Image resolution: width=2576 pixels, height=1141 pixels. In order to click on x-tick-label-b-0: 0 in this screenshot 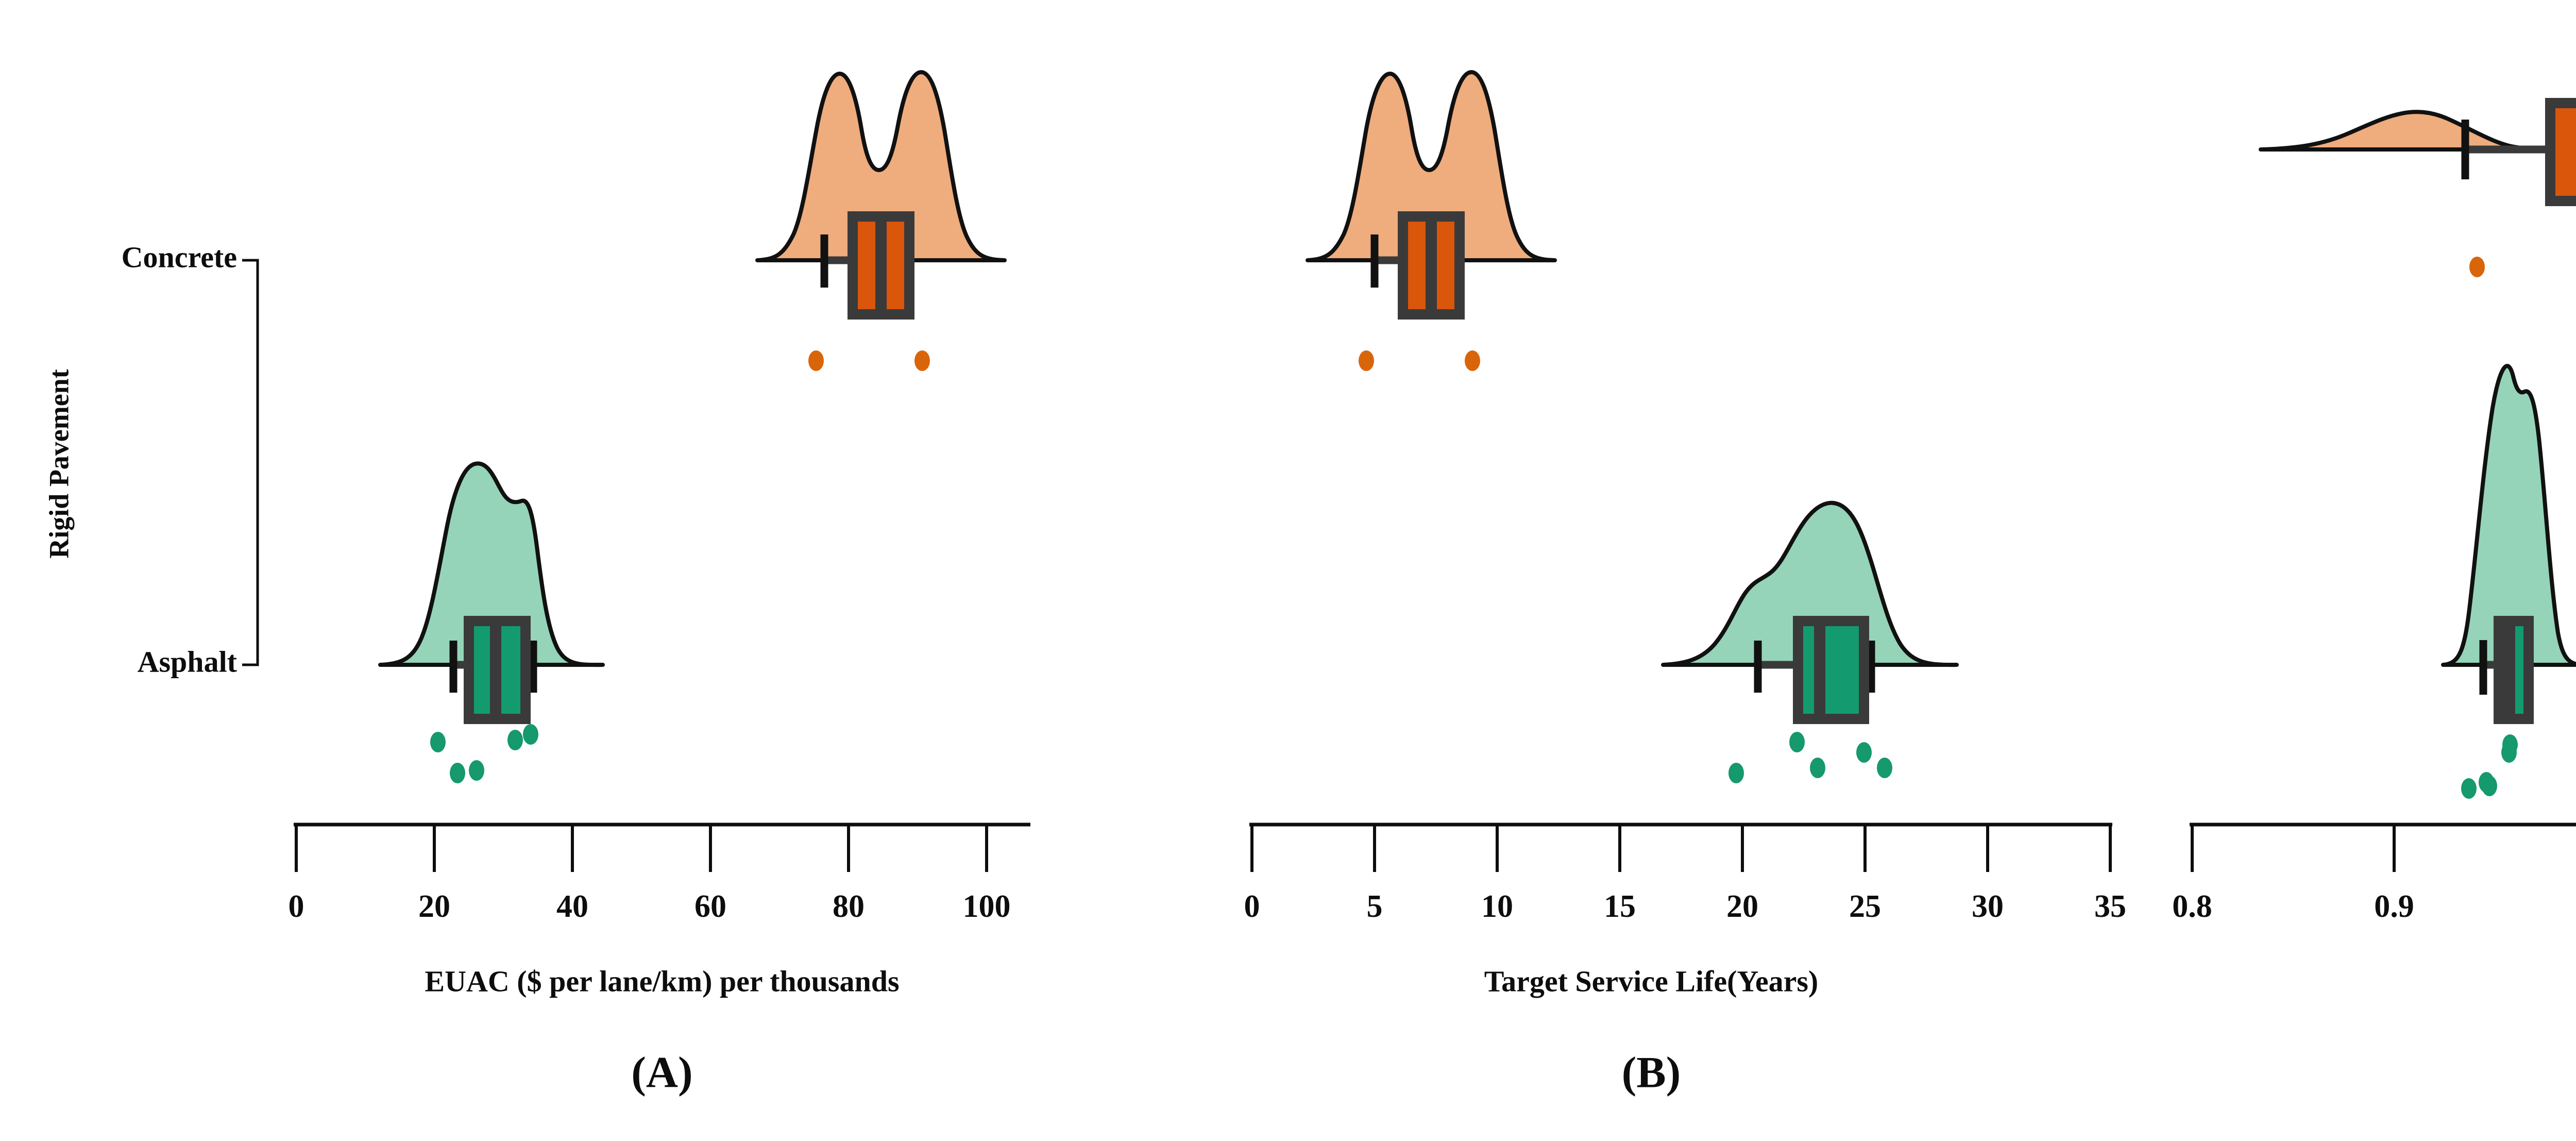, I will do `click(1252, 907)`.